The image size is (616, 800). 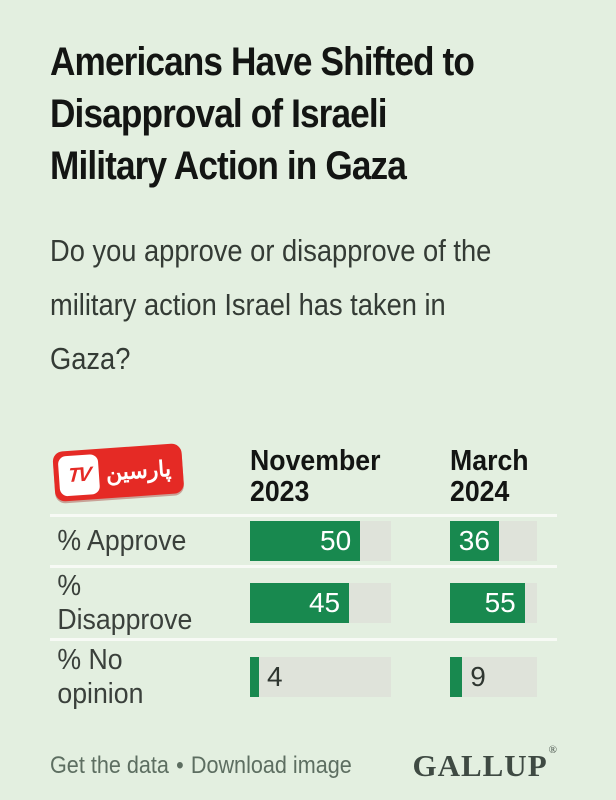 I want to click on bar-value: 50, so click(x=336, y=540).